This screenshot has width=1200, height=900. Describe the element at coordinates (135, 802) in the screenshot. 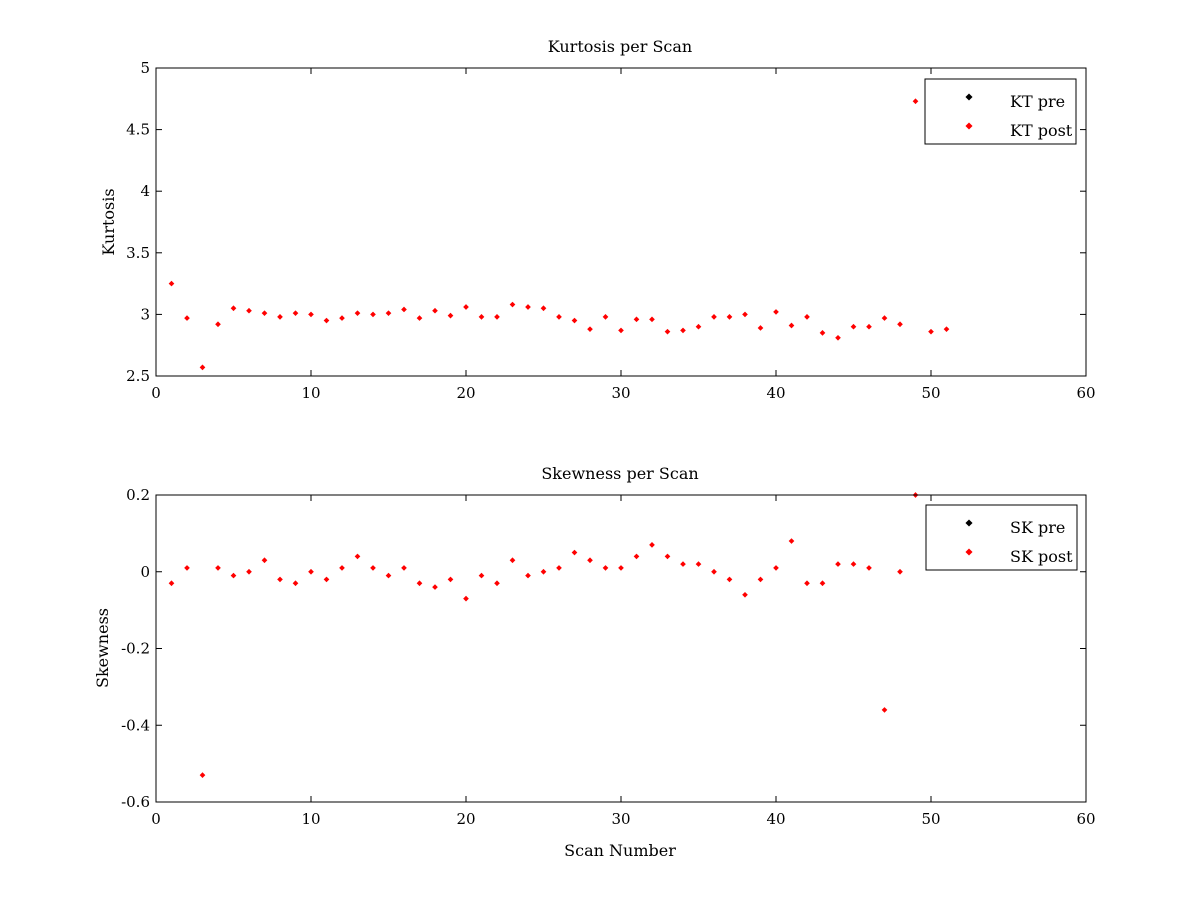

I see `skewness-y-tick-label: -0.6` at that location.